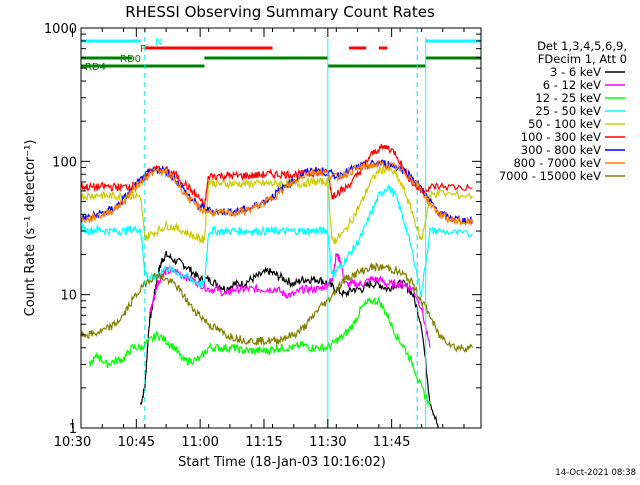 The image size is (640, 485). What do you see at coordinates (582, 46) in the screenshot?
I see `legend-header: Det 1,3,4,5,6,9,` at bounding box center [582, 46].